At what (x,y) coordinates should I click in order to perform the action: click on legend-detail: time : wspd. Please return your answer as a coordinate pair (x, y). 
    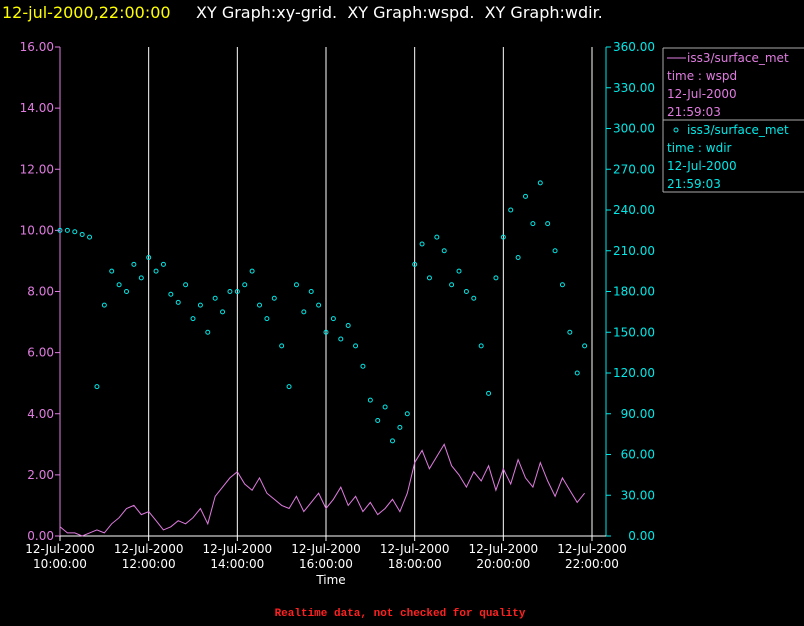
    Looking at the image, I should click on (702, 76).